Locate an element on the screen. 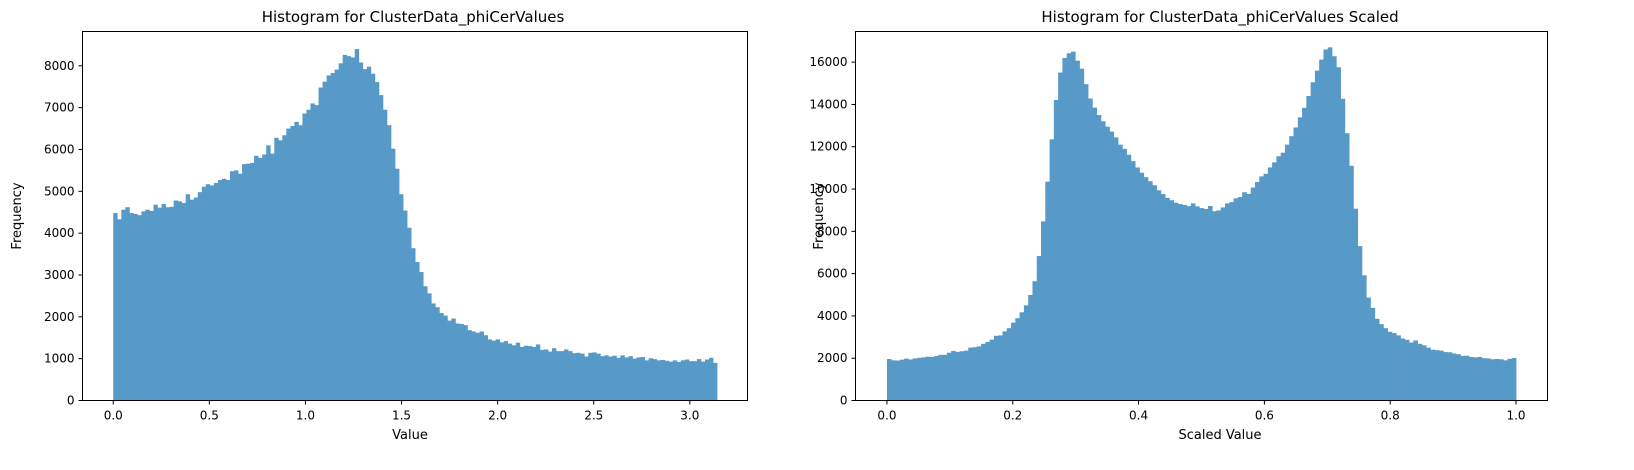 This screenshot has height=470, width=1634. y-tick-label: 12000 is located at coordinates (828, 147).